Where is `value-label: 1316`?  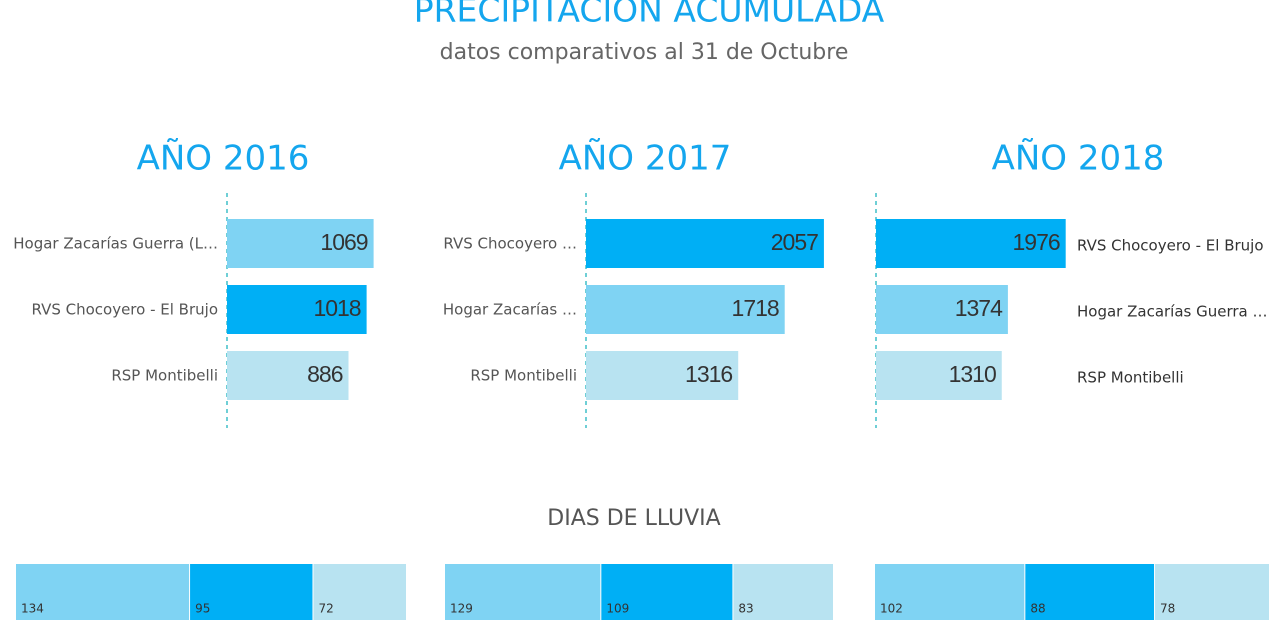
value-label: 1316 is located at coordinates (708, 374).